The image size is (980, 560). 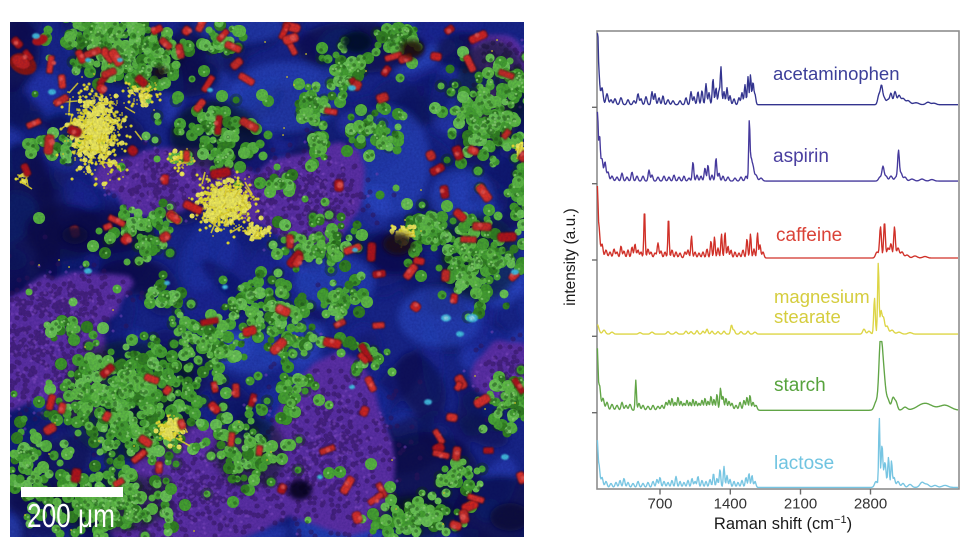 What do you see at coordinates (836, 73) in the screenshot?
I see `svg-text: acetaminophen` at bounding box center [836, 73].